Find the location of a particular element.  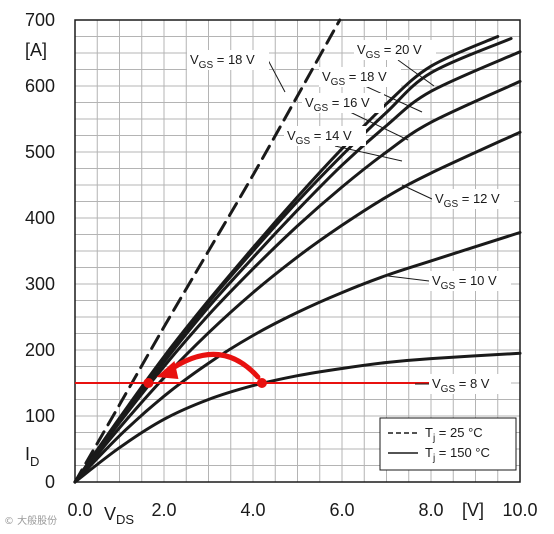

x-tick-label: 0.0 is located at coordinates (79, 510).